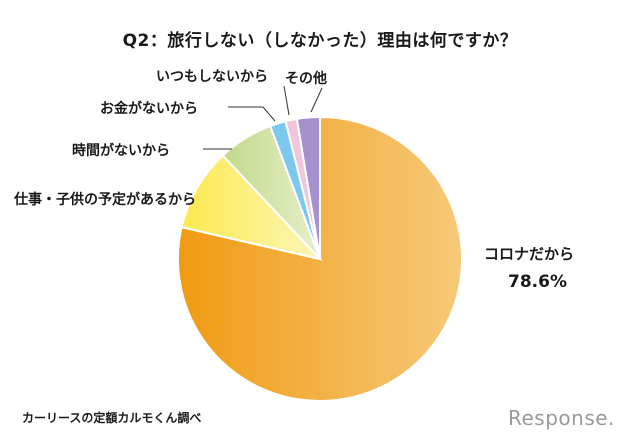 This screenshot has width=640, height=443. I want to click on label-never: いつもしないから, so click(212, 77).